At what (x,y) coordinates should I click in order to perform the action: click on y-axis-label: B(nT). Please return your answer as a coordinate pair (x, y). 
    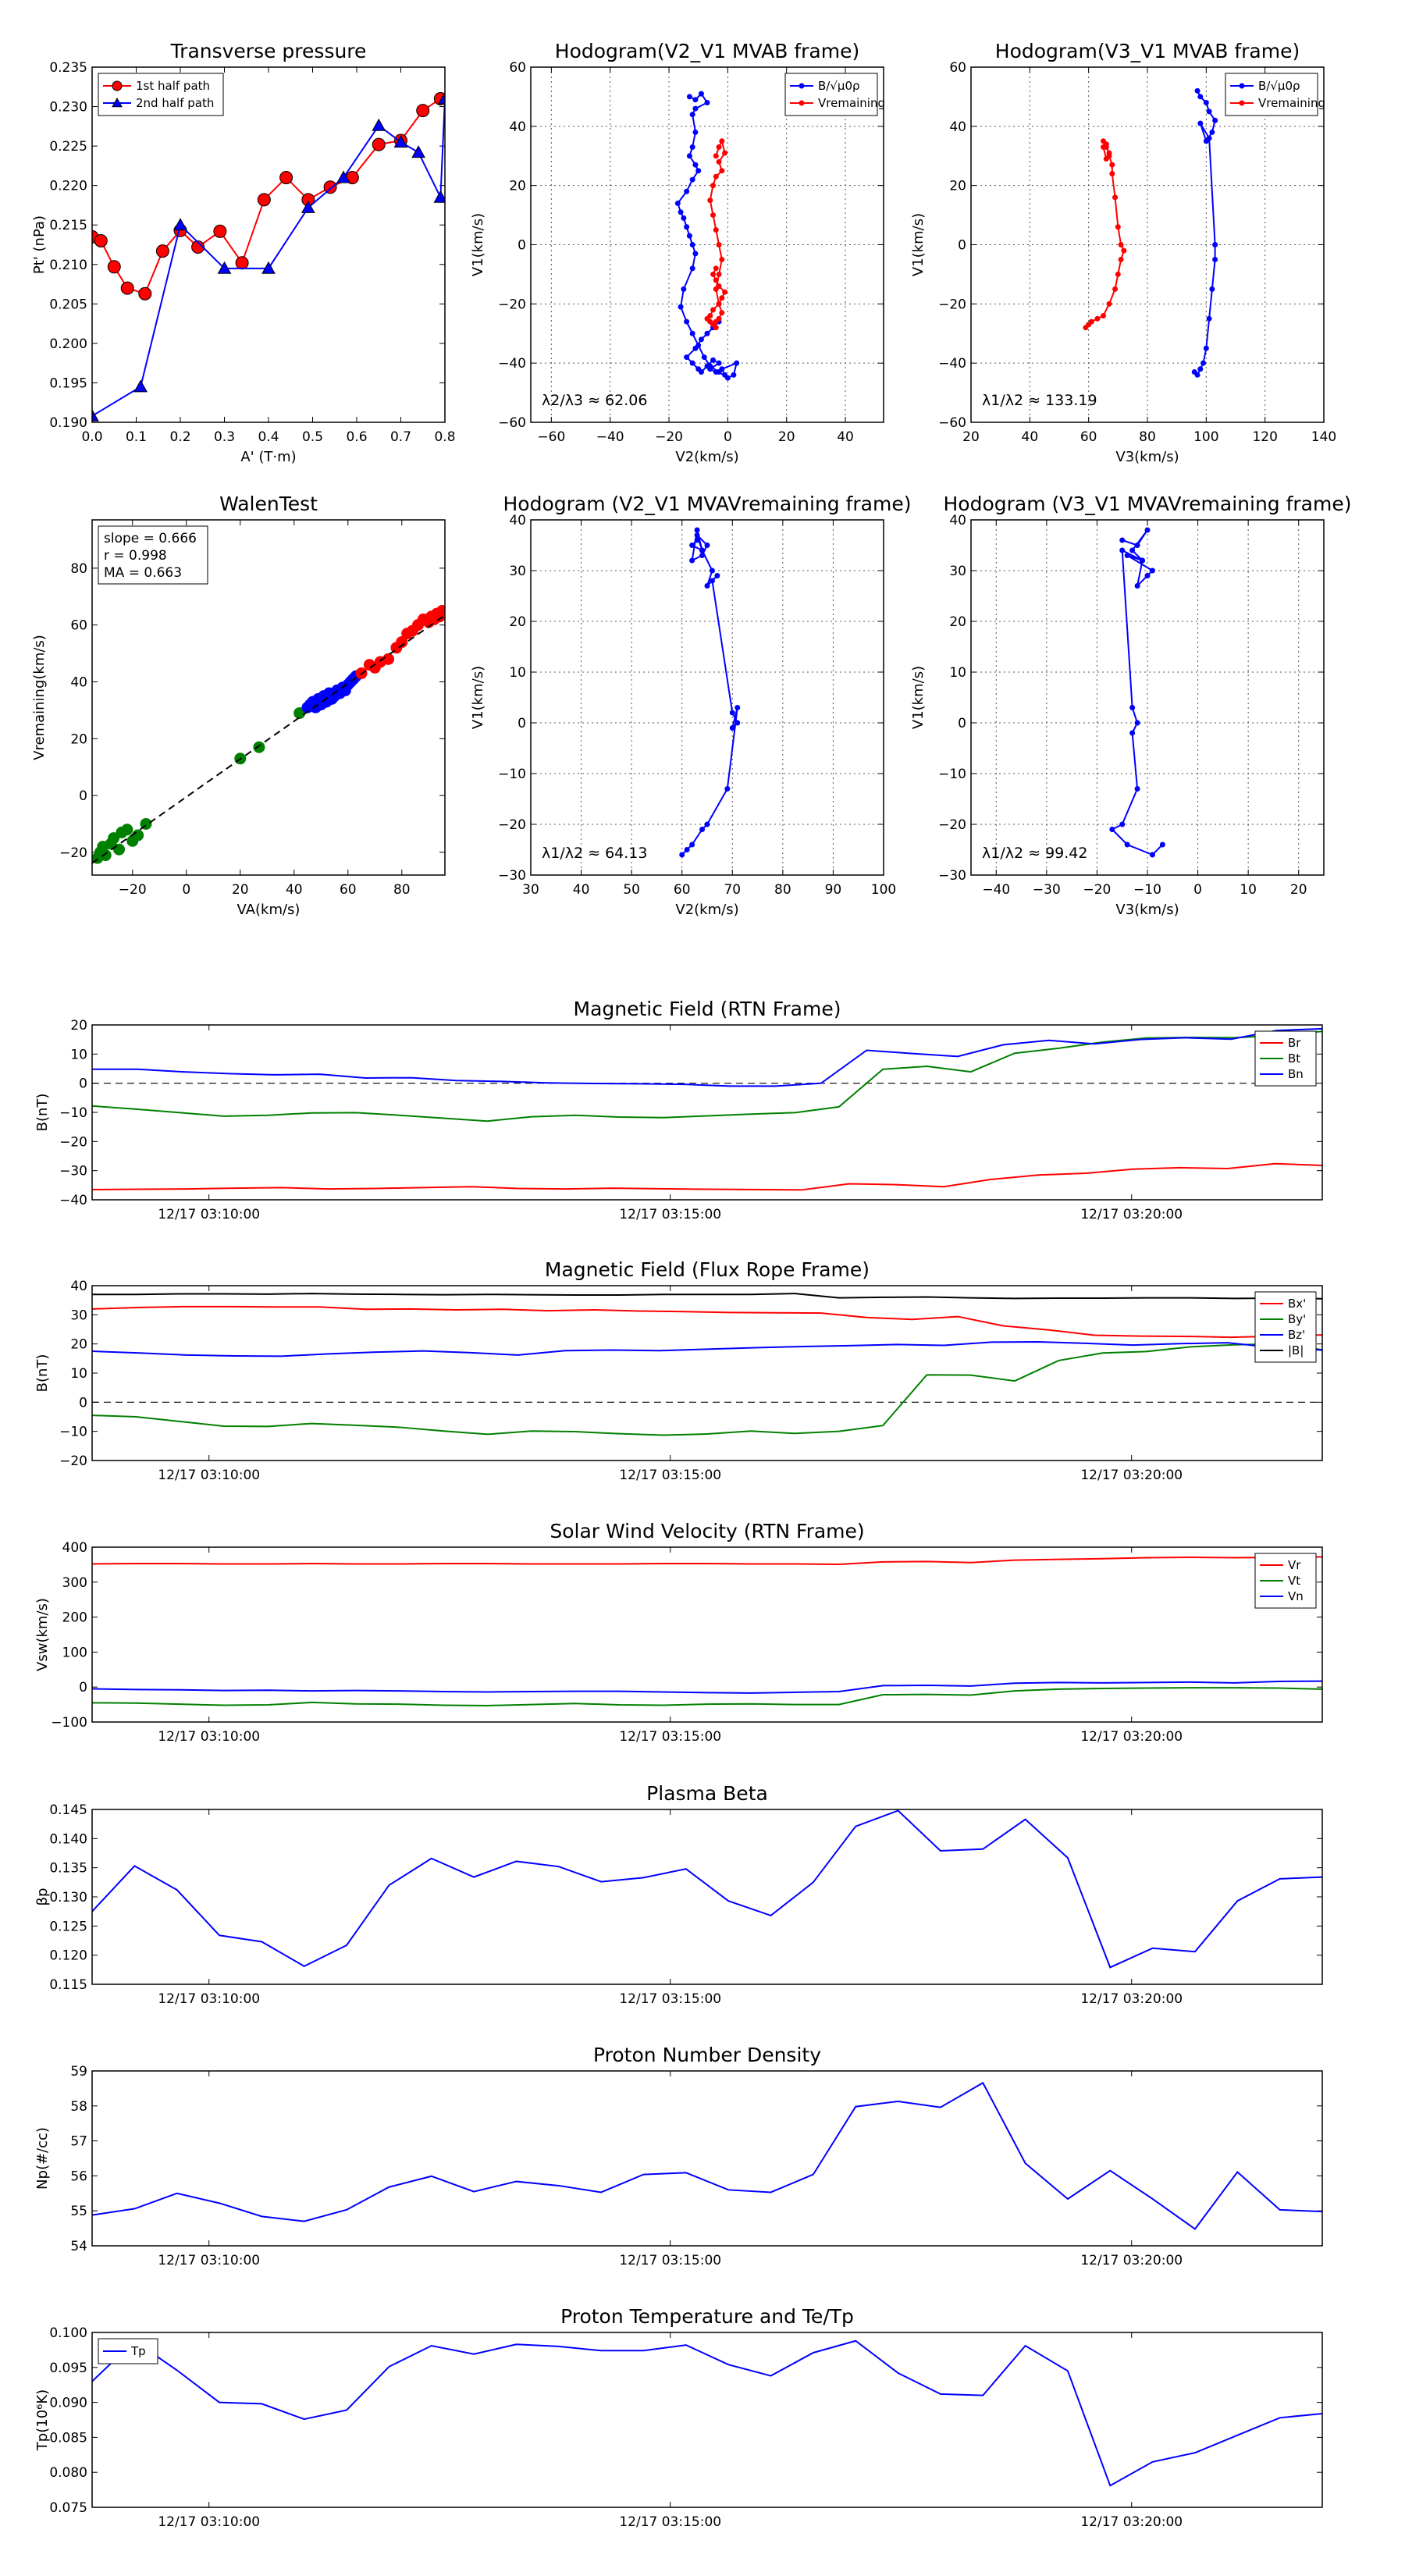
    Looking at the image, I should click on (43, 1113).